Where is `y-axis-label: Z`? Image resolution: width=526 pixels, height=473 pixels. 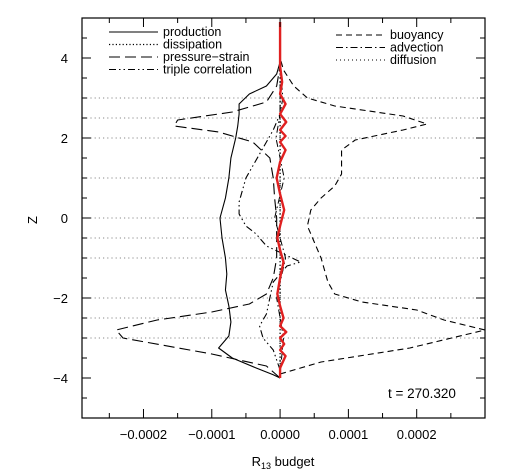
y-axis-label: Z is located at coordinates (32, 220).